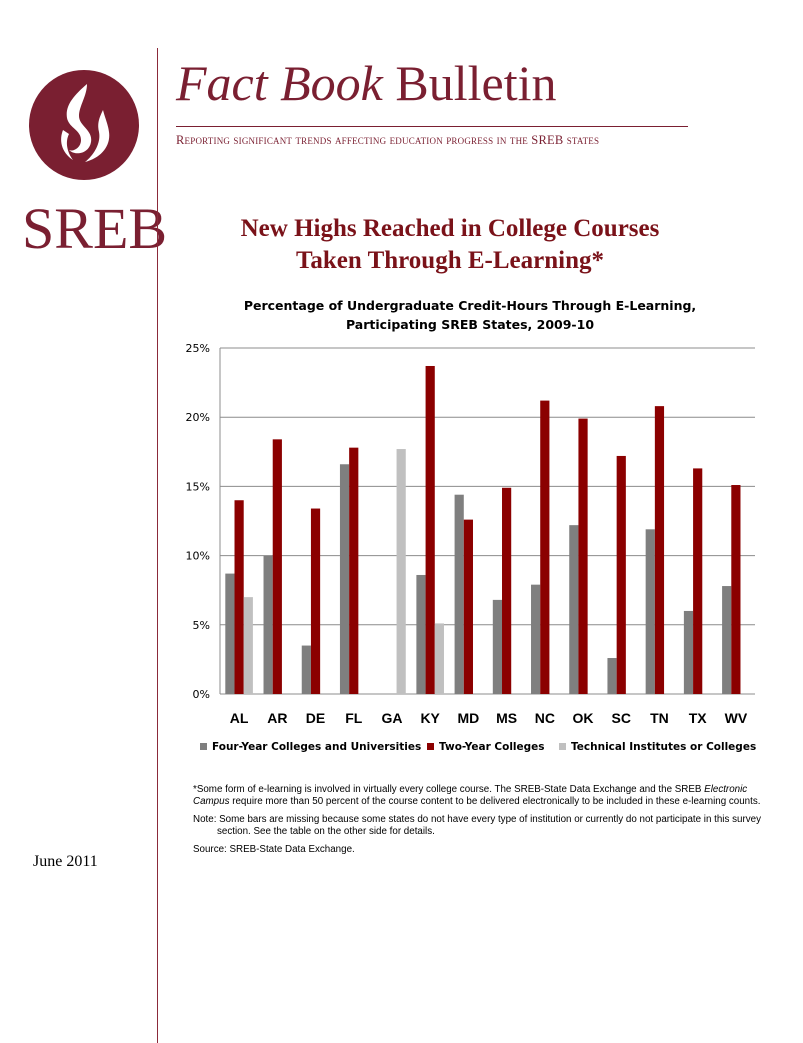  I want to click on y-tick-label: 10%, so click(198, 556).